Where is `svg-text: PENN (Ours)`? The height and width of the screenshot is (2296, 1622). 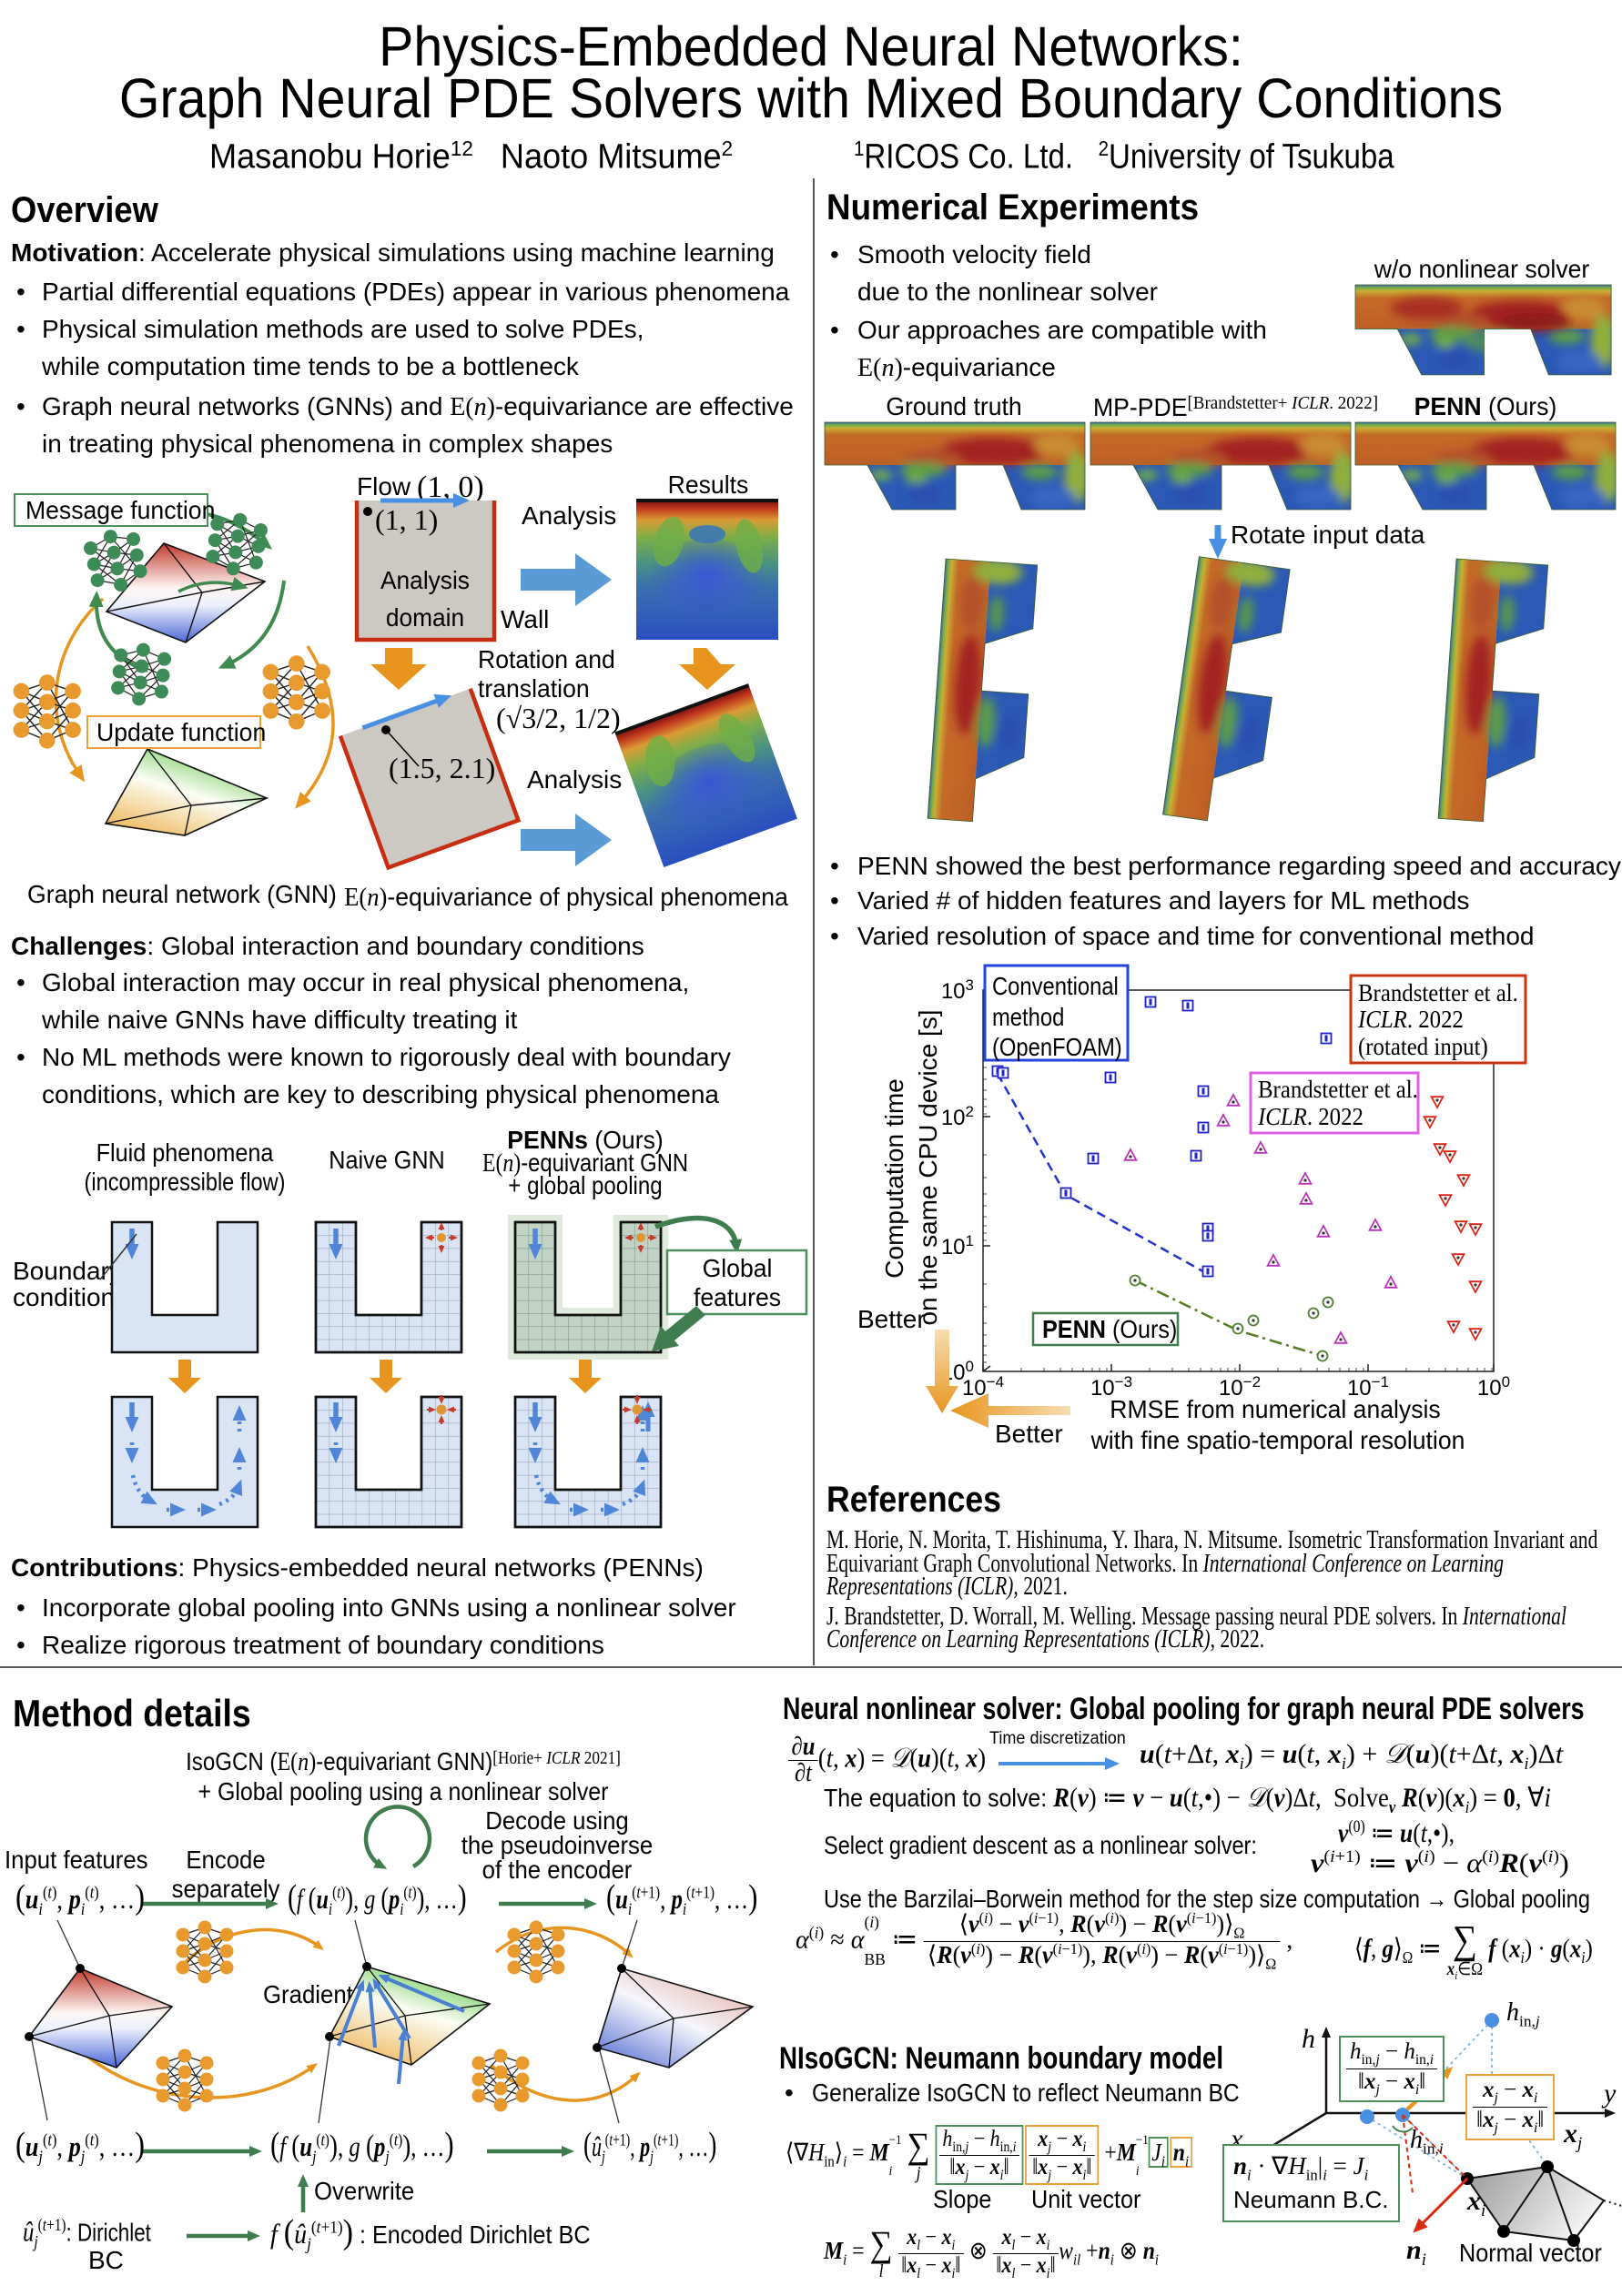
svg-text: PENN (Ours) is located at coordinates (1109, 1329).